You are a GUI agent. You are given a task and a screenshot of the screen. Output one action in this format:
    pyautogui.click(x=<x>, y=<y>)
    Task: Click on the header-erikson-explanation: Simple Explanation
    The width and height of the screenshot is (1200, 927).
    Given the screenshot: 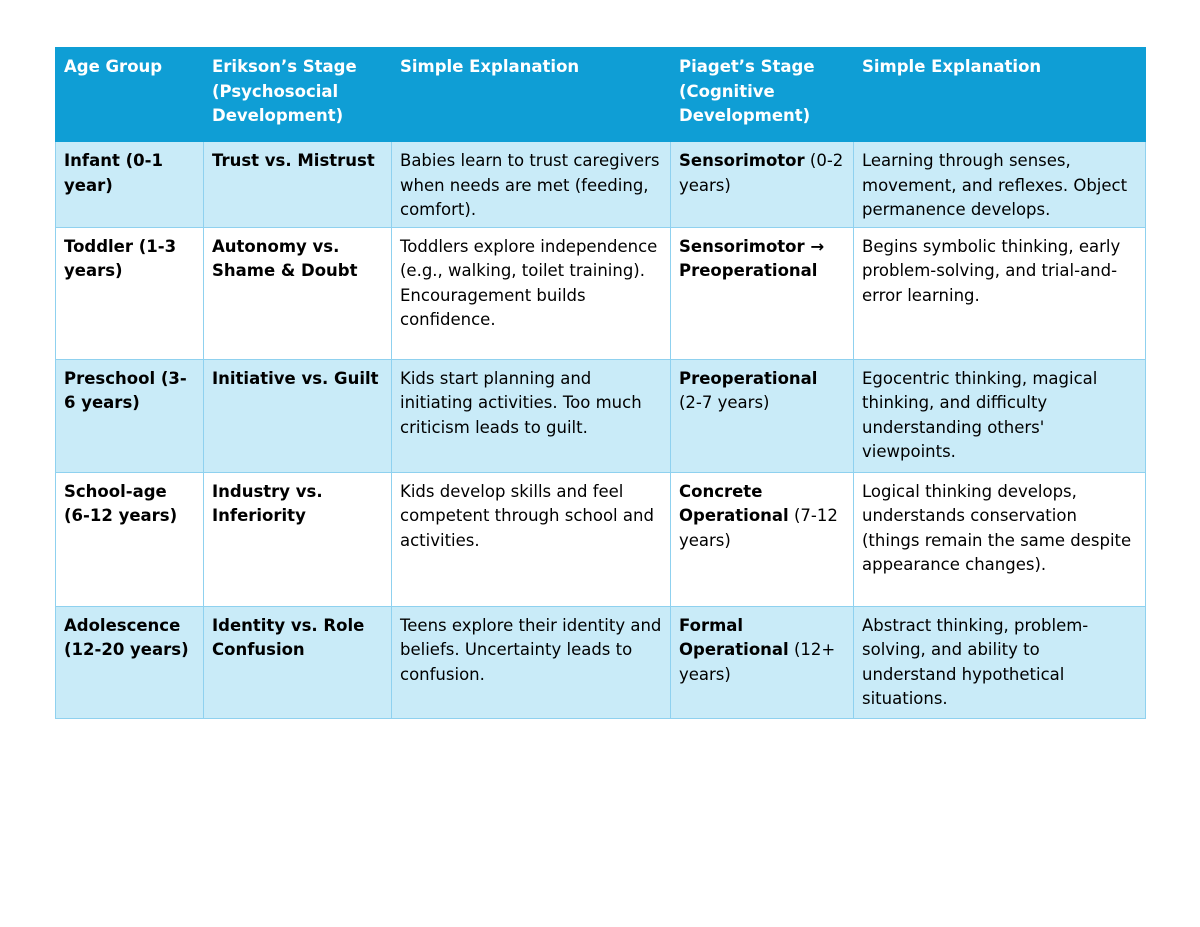 What is the action you would take?
    pyautogui.click(x=531, y=94)
    